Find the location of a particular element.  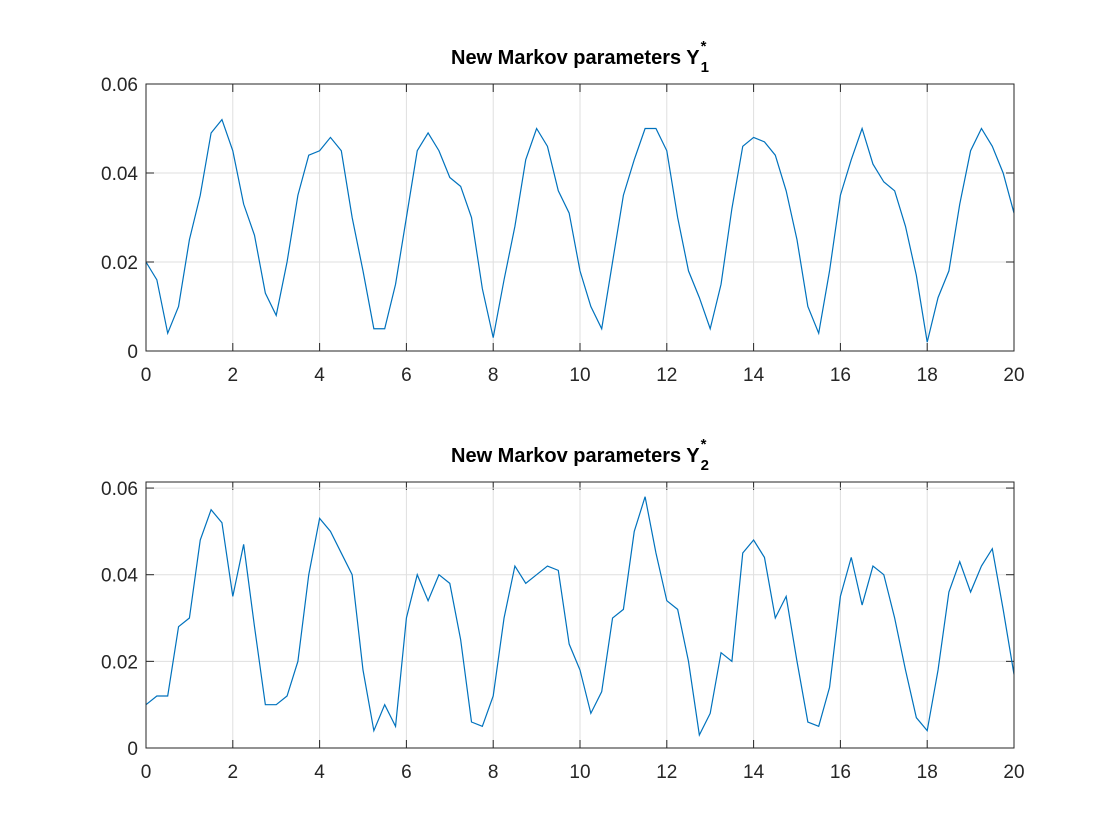

title-subscript: 2 is located at coordinates (705, 465).